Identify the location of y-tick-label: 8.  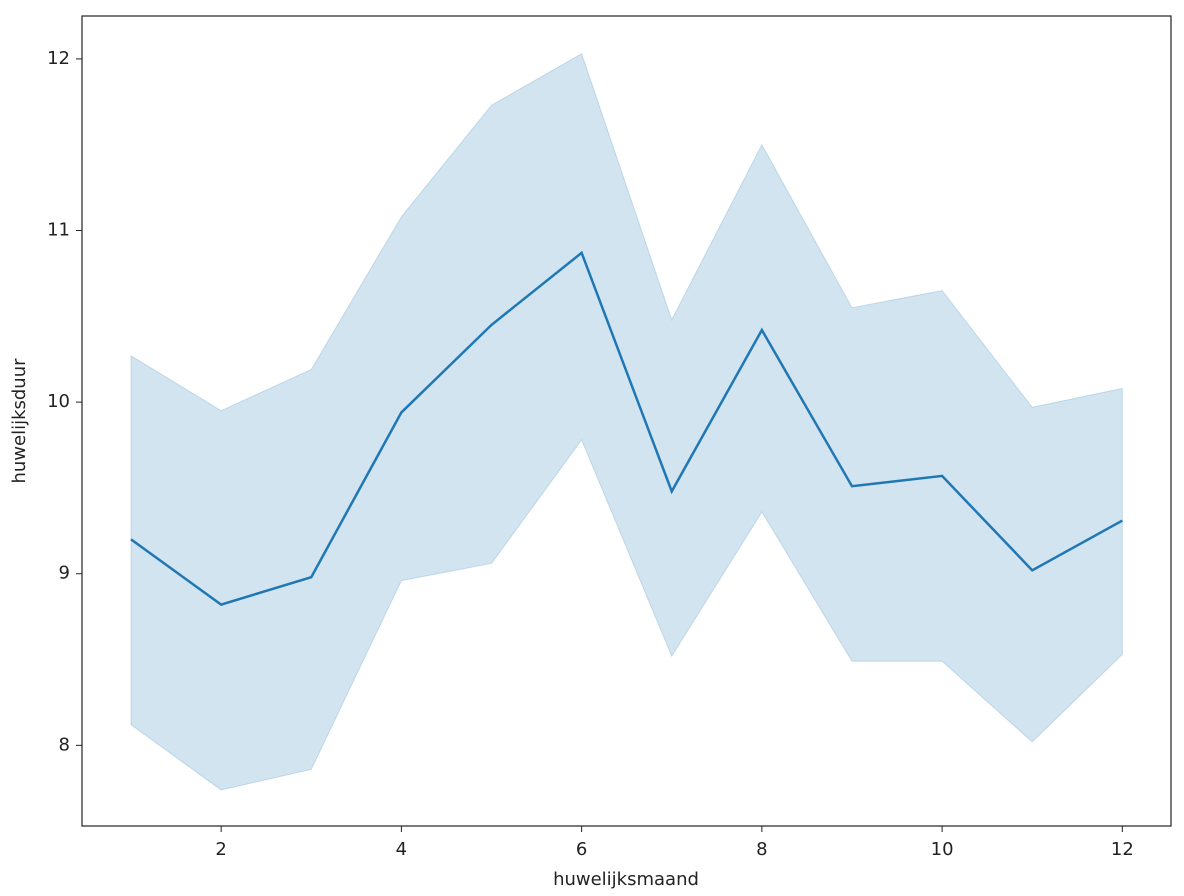
(64, 744).